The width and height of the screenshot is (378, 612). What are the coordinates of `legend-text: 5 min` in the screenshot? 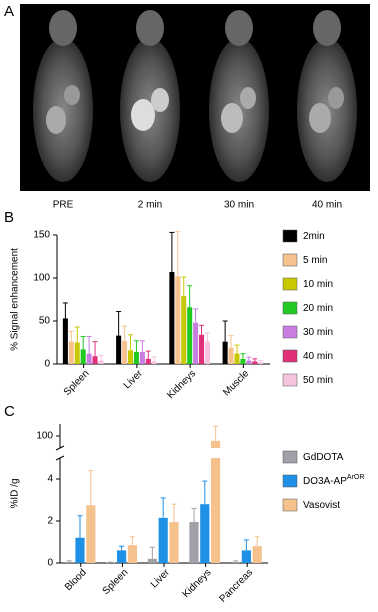 It's located at (315, 260).